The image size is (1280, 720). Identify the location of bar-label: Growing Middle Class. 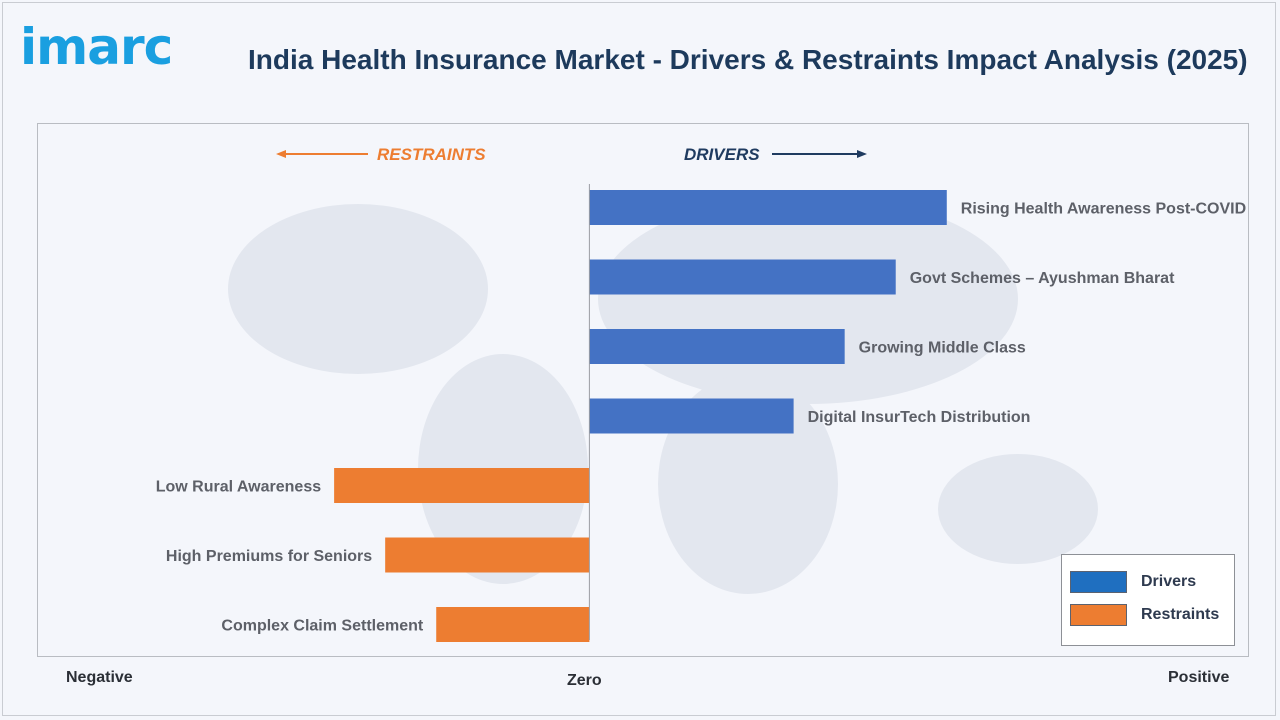
(942, 348).